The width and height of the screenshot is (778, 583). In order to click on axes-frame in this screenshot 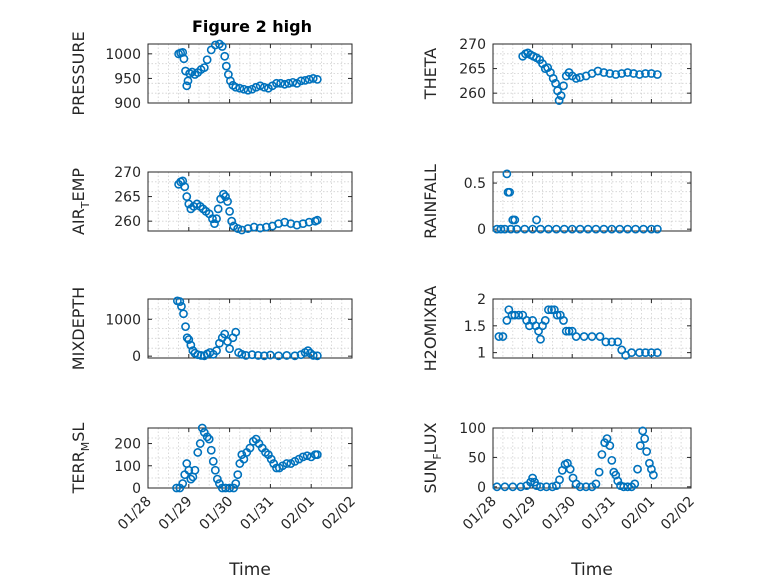, I will do `click(250, 458)`.